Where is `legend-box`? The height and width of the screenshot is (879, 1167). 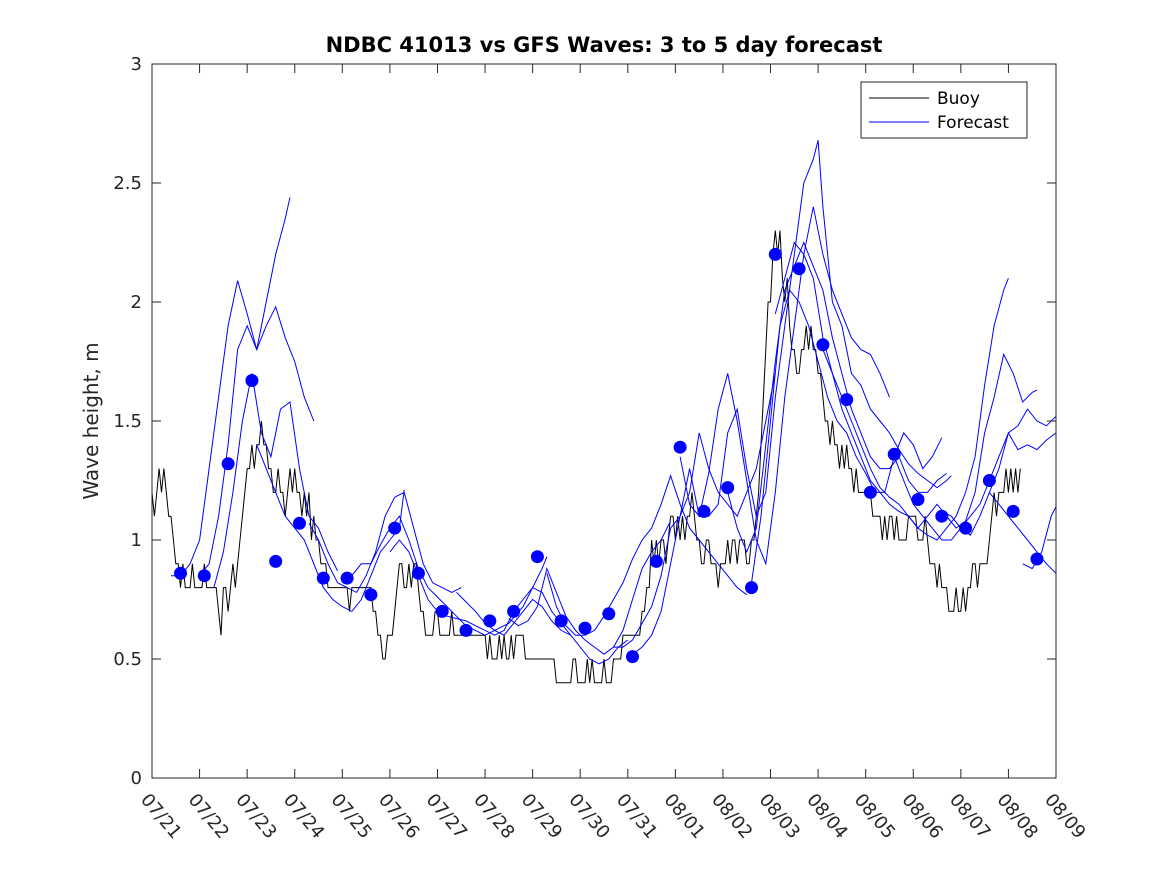 legend-box is located at coordinates (944, 110).